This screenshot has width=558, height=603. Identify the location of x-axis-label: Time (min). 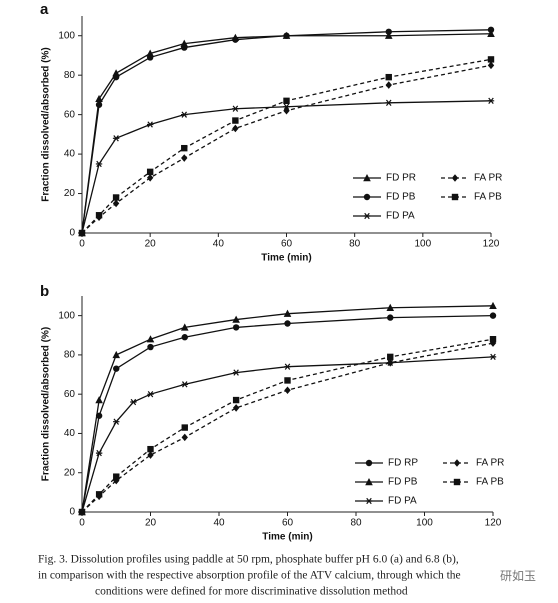
(287, 537).